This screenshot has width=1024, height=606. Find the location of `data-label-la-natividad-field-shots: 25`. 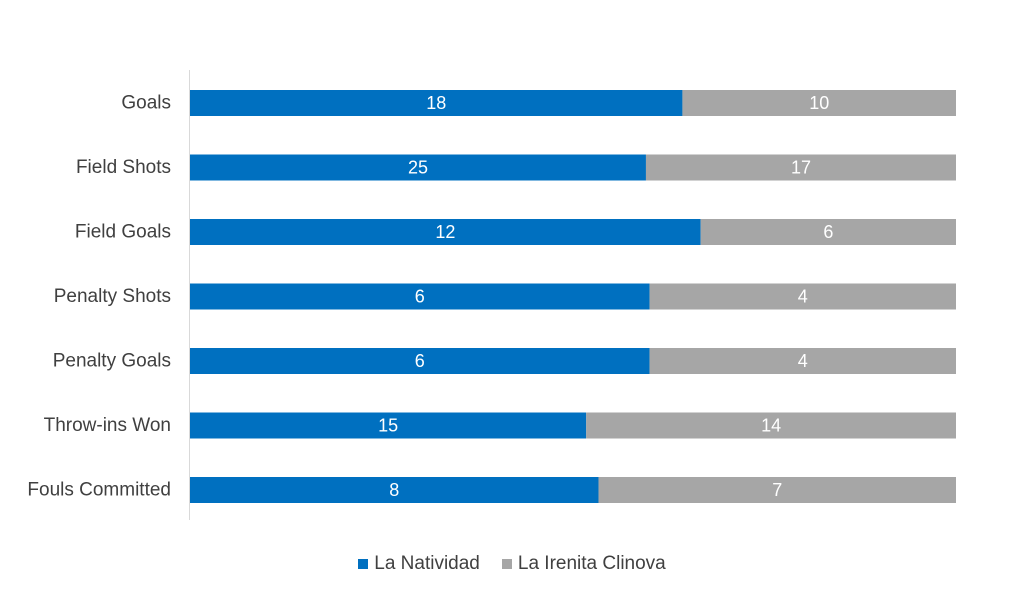

data-label-la-natividad-field-shots: 25 is located at coordinates (418, 168).